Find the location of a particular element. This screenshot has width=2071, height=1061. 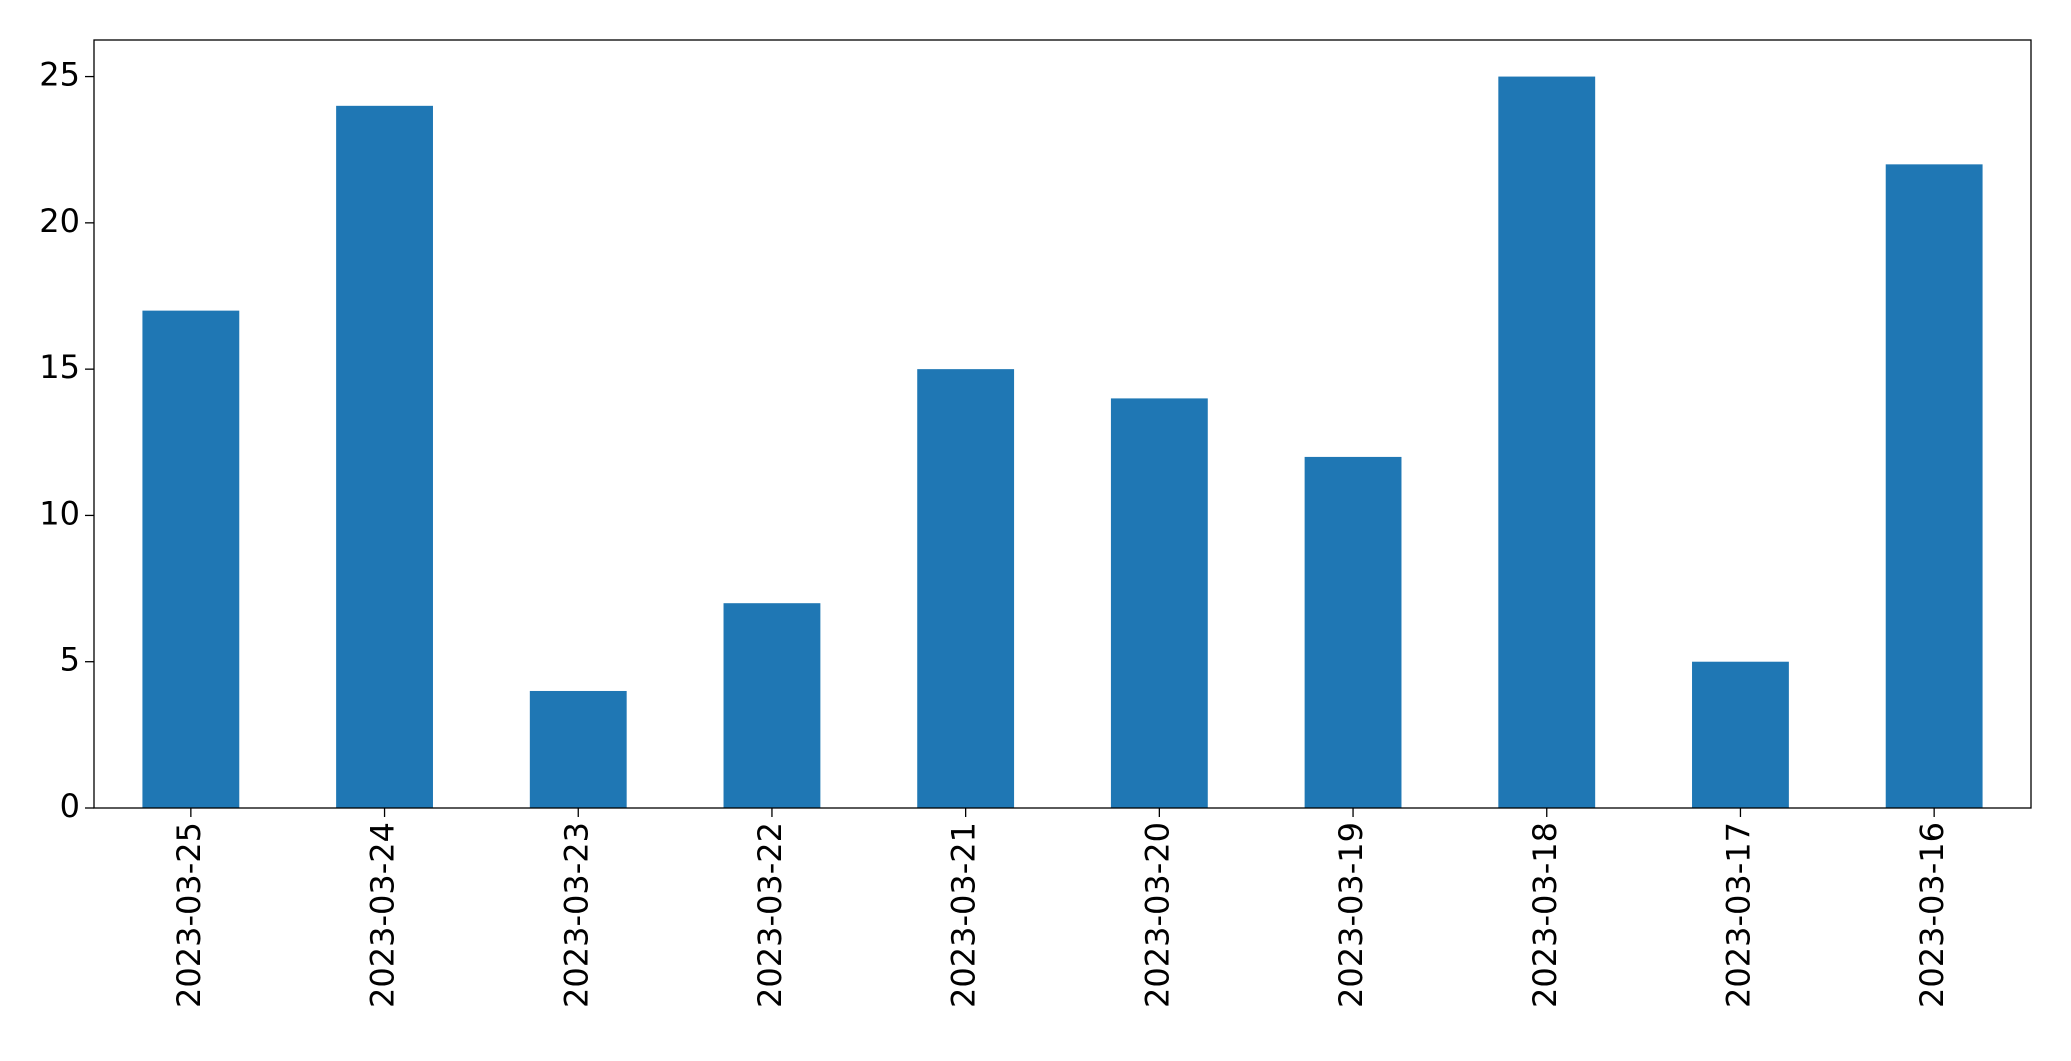

x-tick-label: 2023-03-23 is located at coordinates (576, 915).